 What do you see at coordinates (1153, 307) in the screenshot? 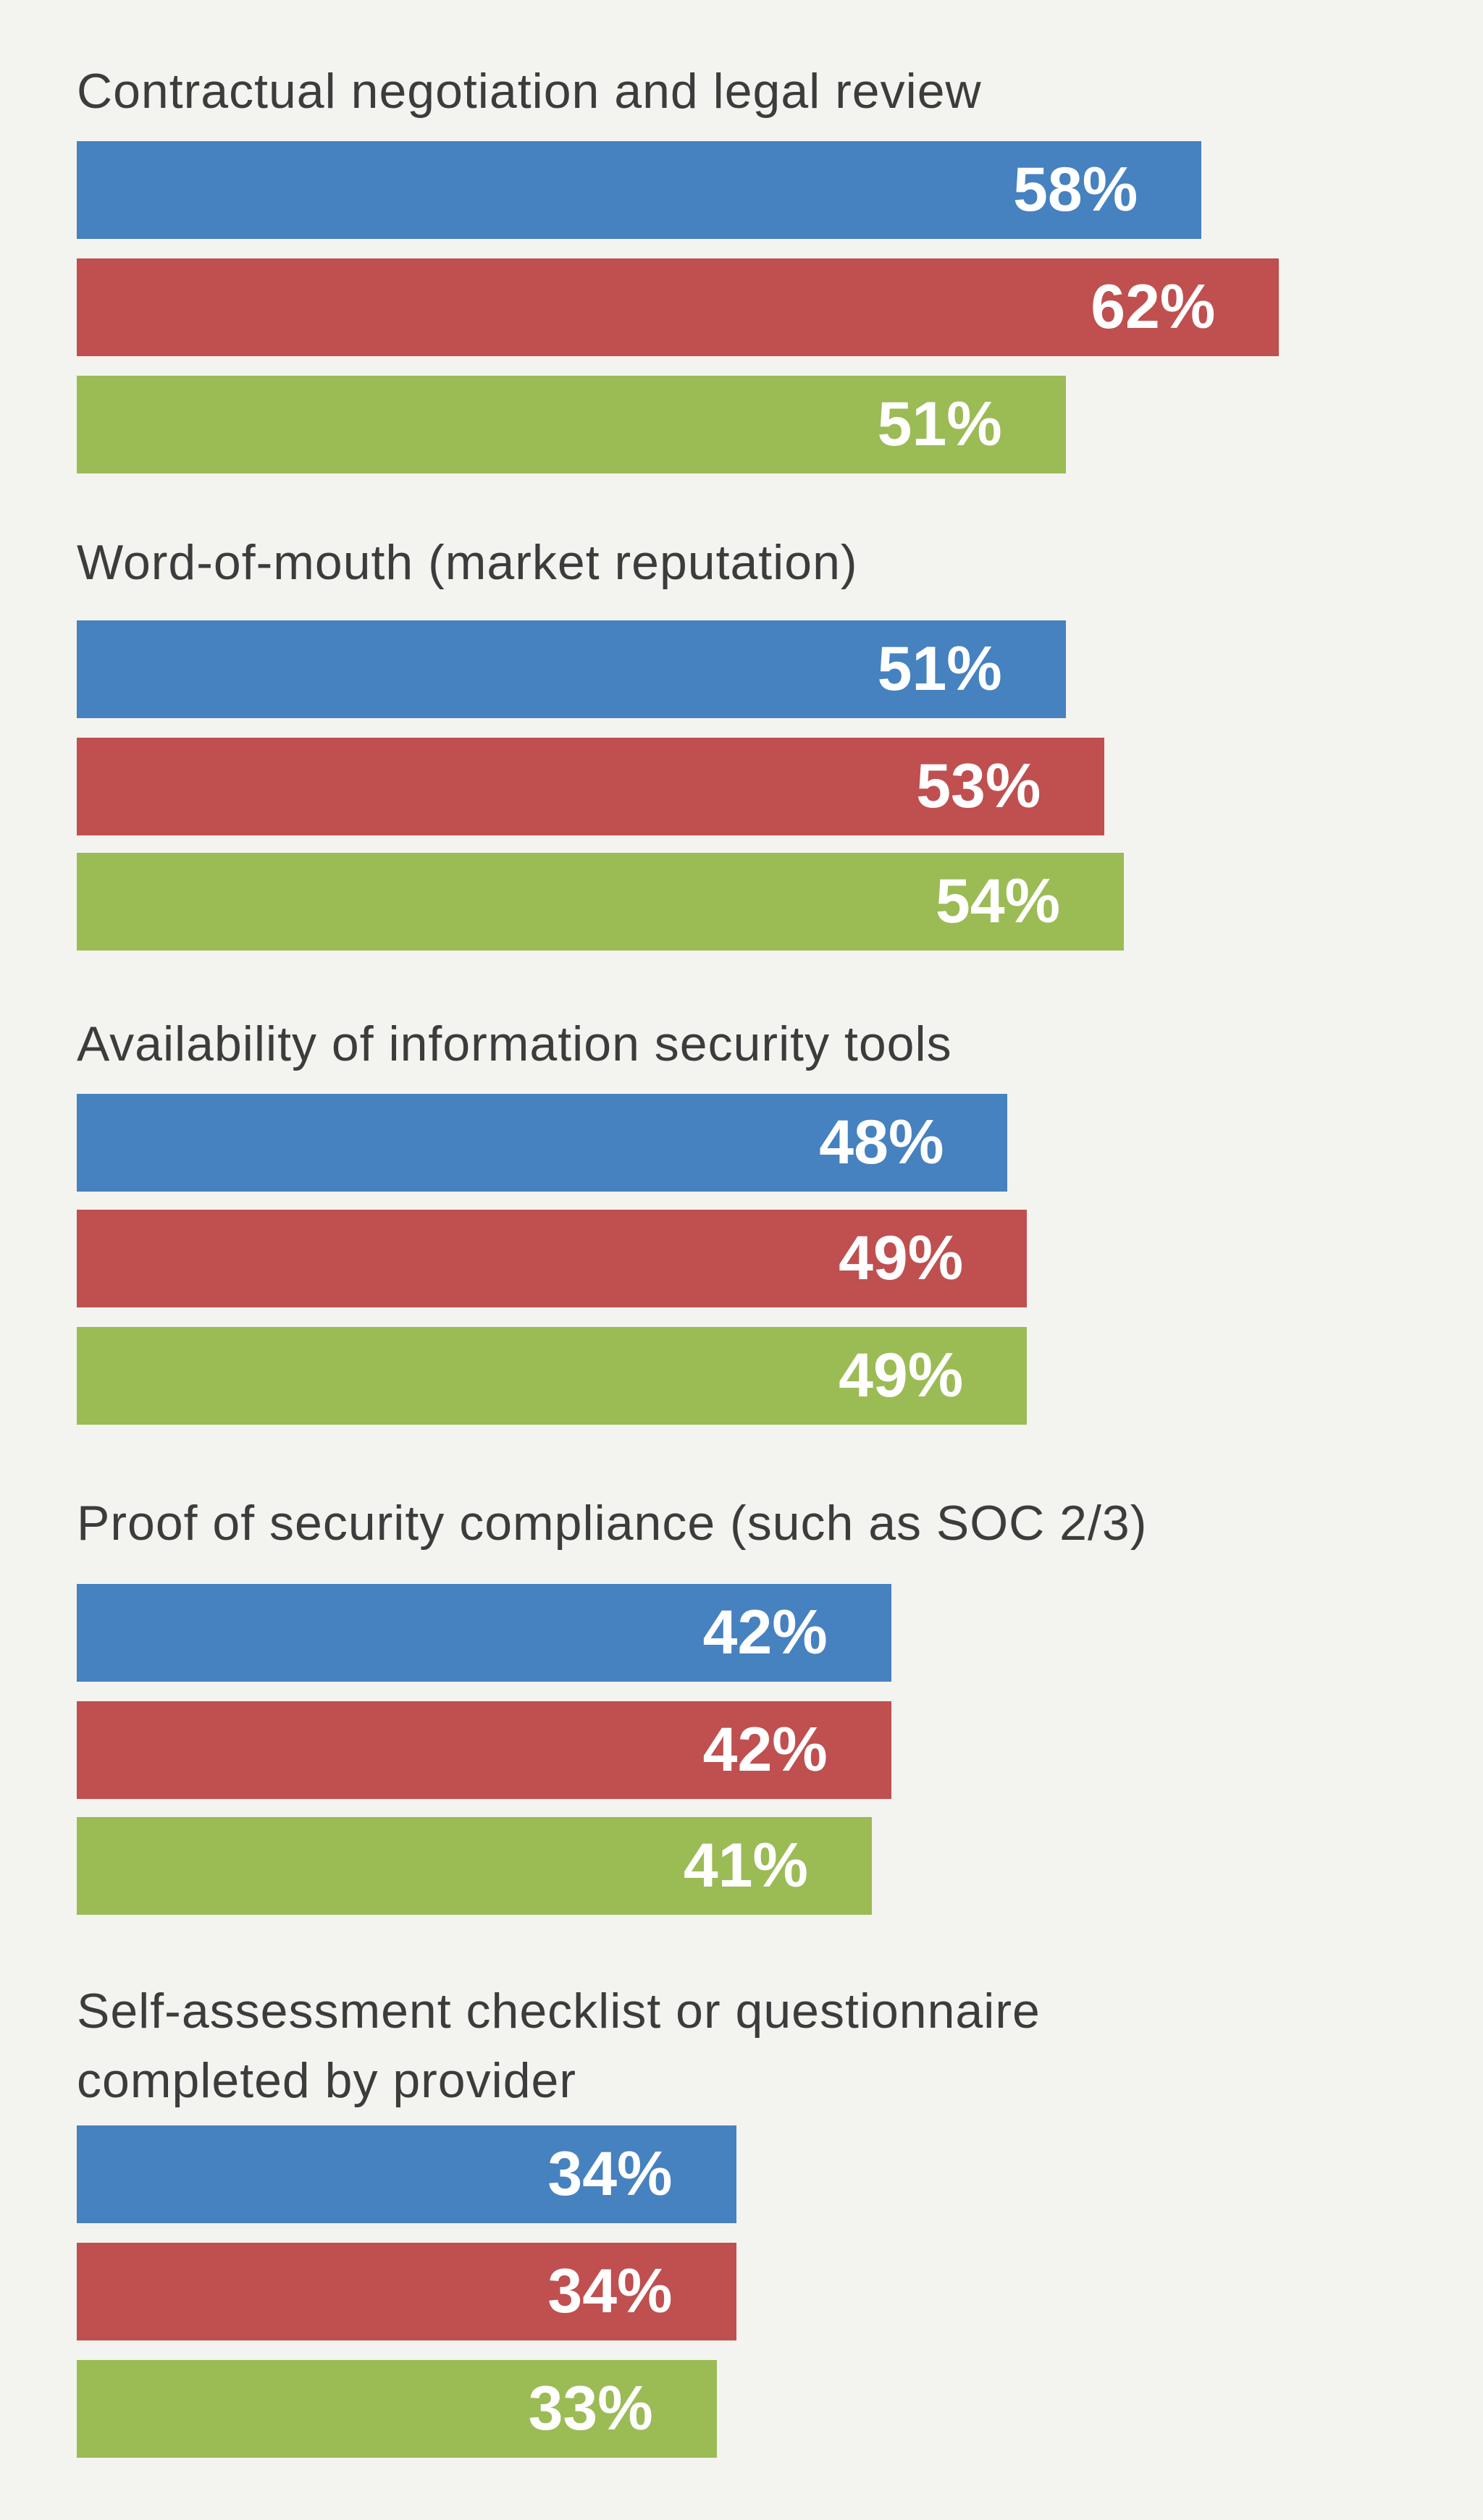
I see `data-label: 62%` at bounding box center [1153, 307].